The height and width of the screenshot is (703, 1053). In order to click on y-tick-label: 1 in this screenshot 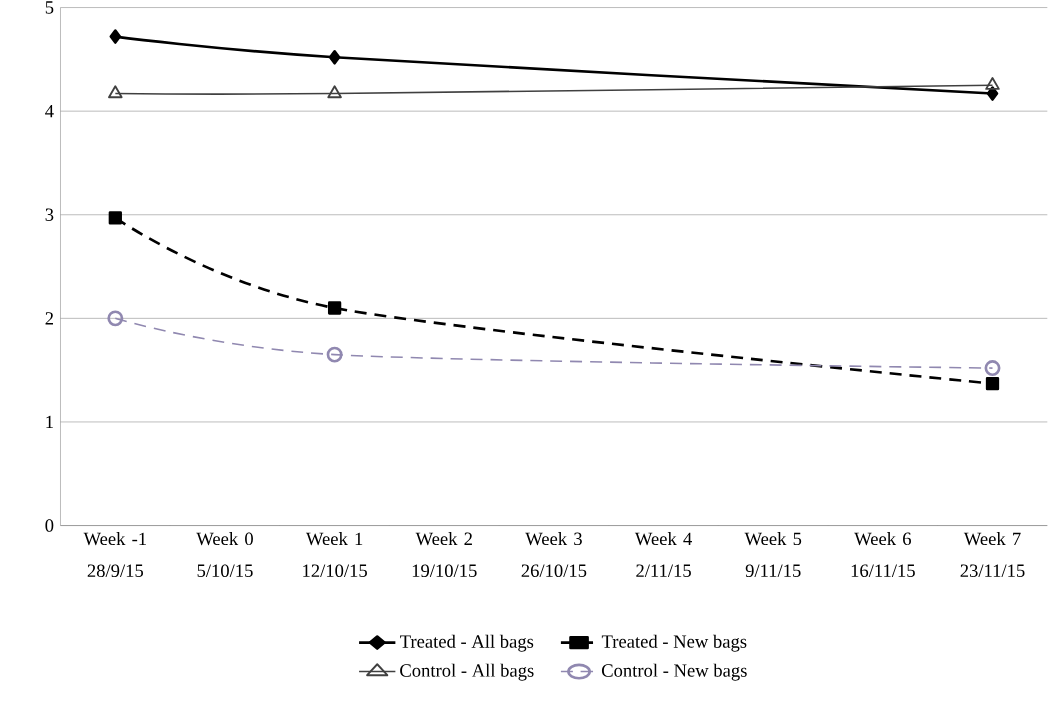, I will do `click(49, 421)`.